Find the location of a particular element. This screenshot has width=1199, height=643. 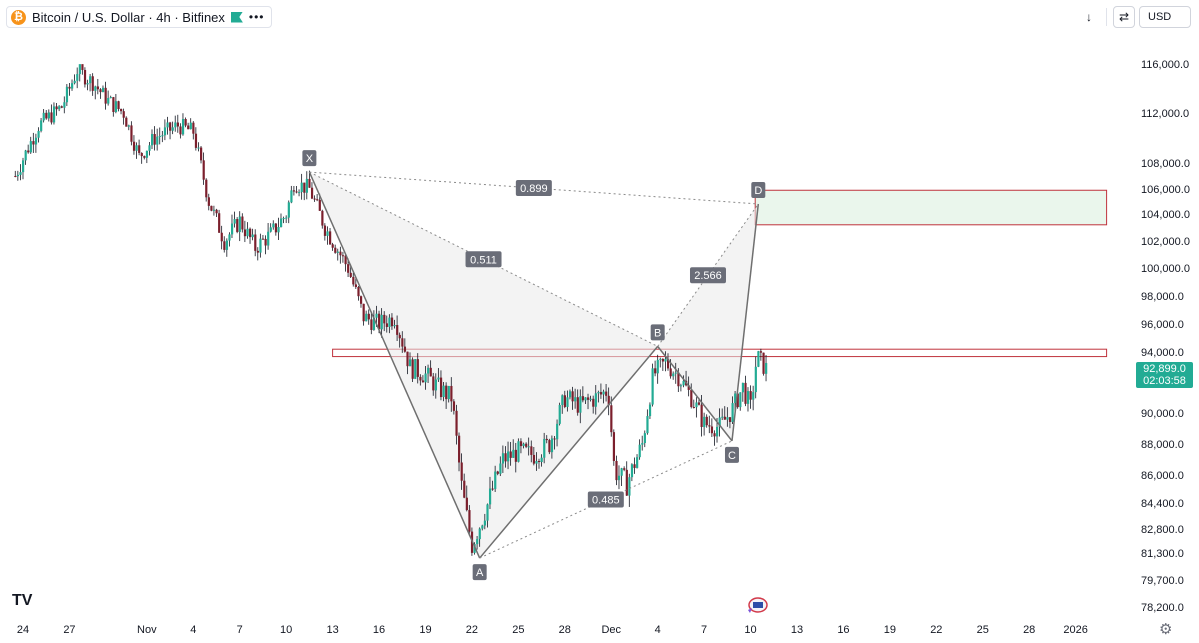

ratio-label-text: 0.485 is located at coordinates (606, 500).